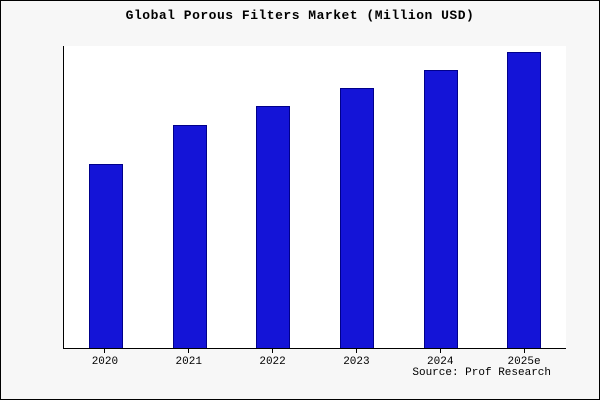  What do you see at coordinates (188, 362) in the screenshot?
I see `x-tick-label: 2021` at bounding box center [188, 362].